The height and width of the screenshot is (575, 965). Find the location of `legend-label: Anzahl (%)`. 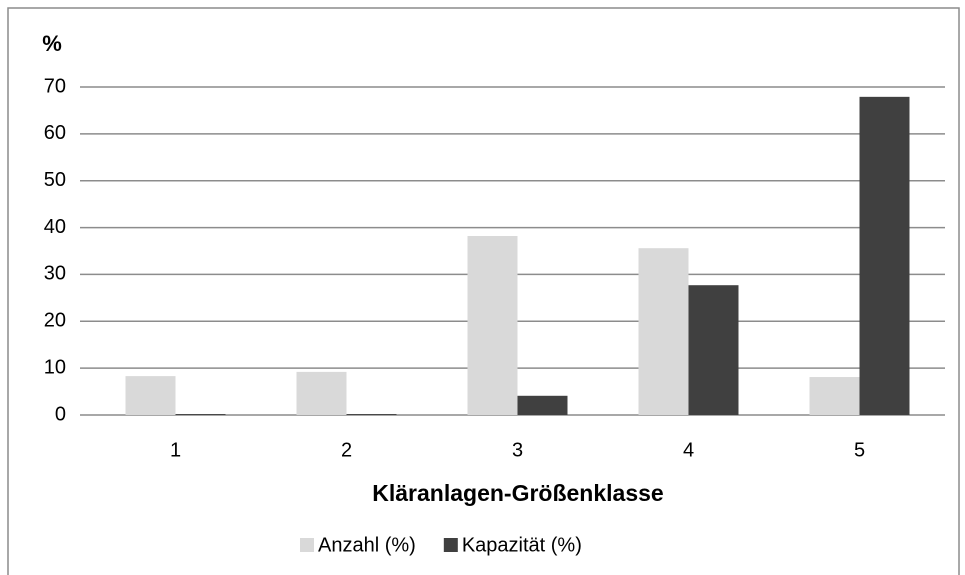

legend-label: Anzahl (%) is located at coordinates (367, 545).